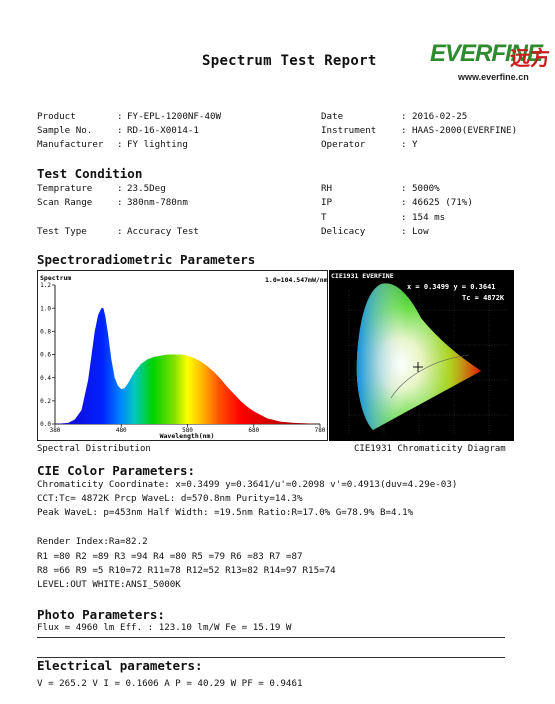  What do you see at coordinates (289, 61) in the screenshot?
I see `report-title: Spectrum Test Report` at bounding box center [289, 61].